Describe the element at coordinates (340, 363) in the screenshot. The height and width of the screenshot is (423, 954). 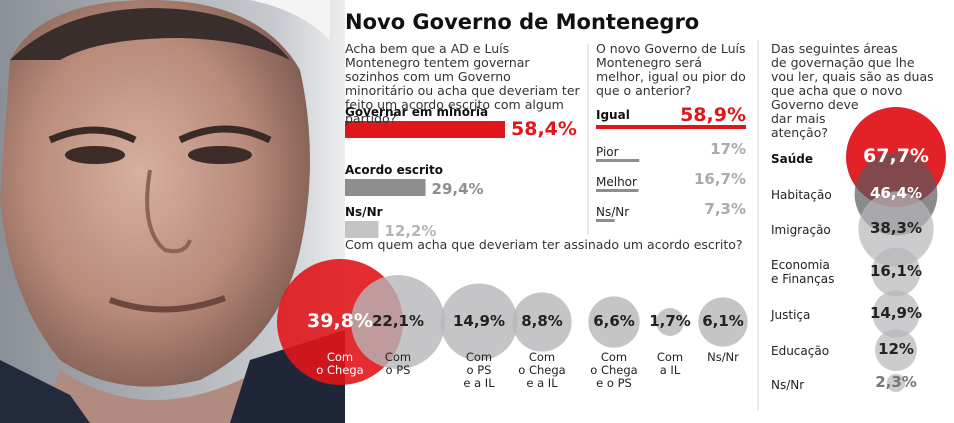
I see `bubble-category-label: Com o Chega` at that location.